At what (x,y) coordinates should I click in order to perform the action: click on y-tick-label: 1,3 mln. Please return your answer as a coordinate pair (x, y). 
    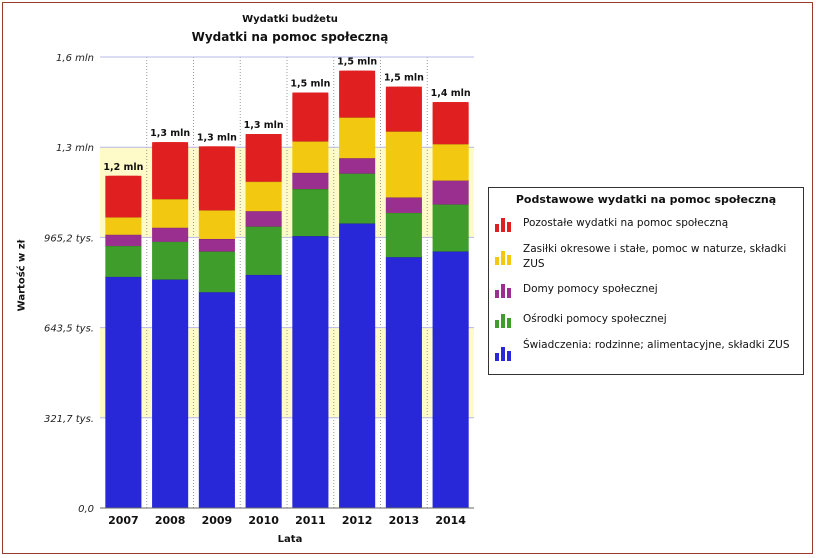
    Looking at the image, I should click on (75, 148).